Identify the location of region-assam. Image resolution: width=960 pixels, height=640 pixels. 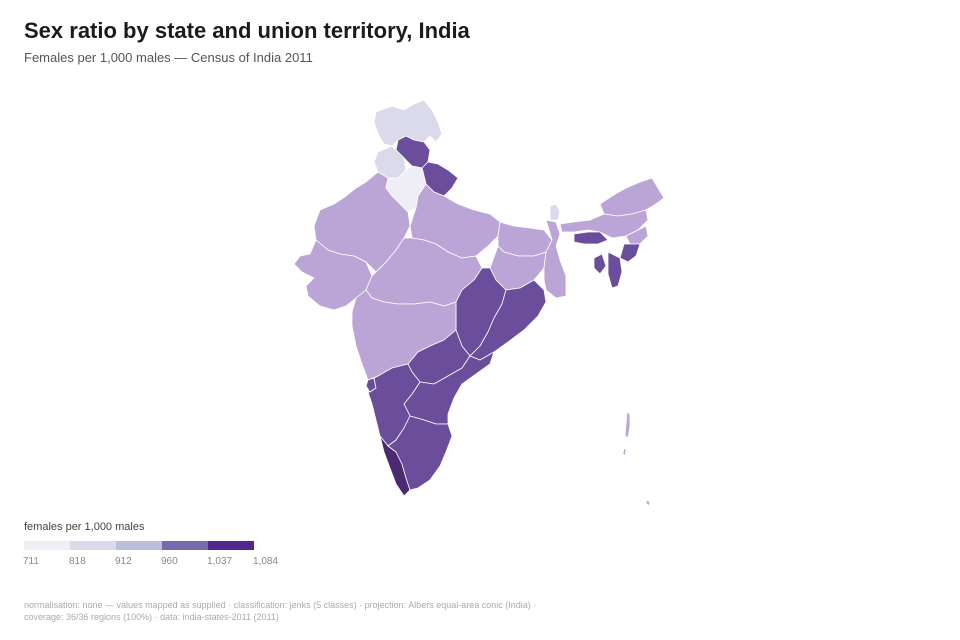
(604, 224).